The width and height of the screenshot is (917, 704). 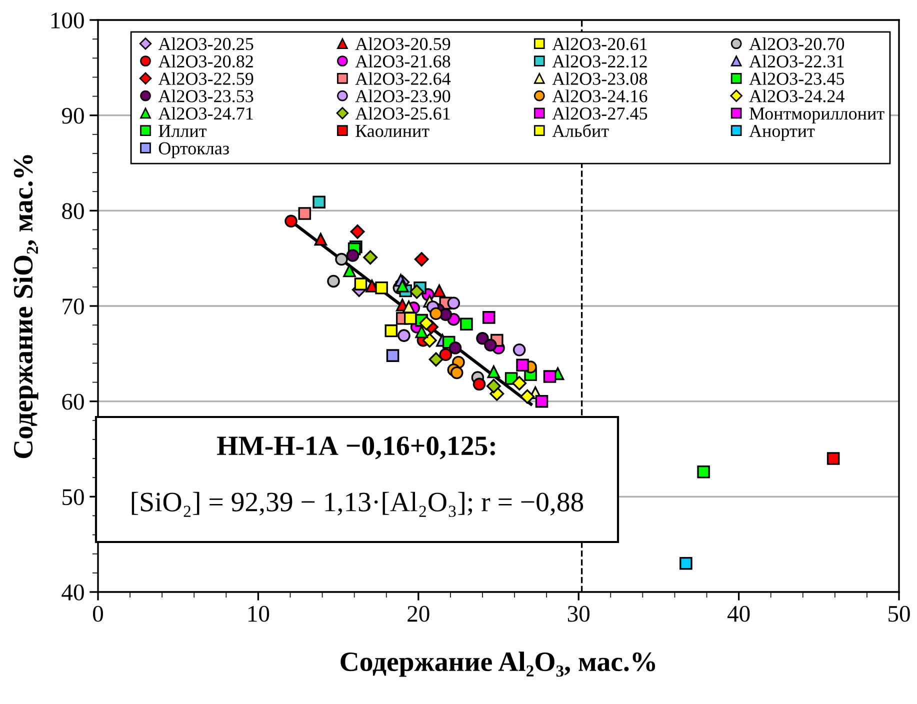 What do you see at coordinates (73, 116) in the screenshot?
I see `y-tick-label: 90` at bounding box center [73, 116].